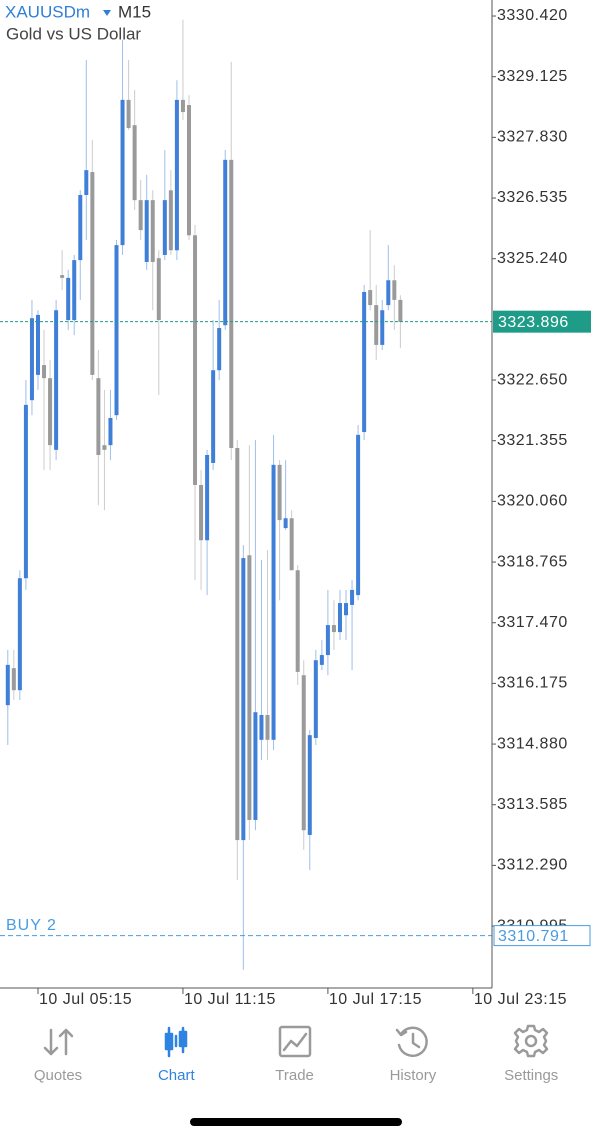 This screenshot has height=1139, width=591. I want to click on history-icon, so click(411, 1042).